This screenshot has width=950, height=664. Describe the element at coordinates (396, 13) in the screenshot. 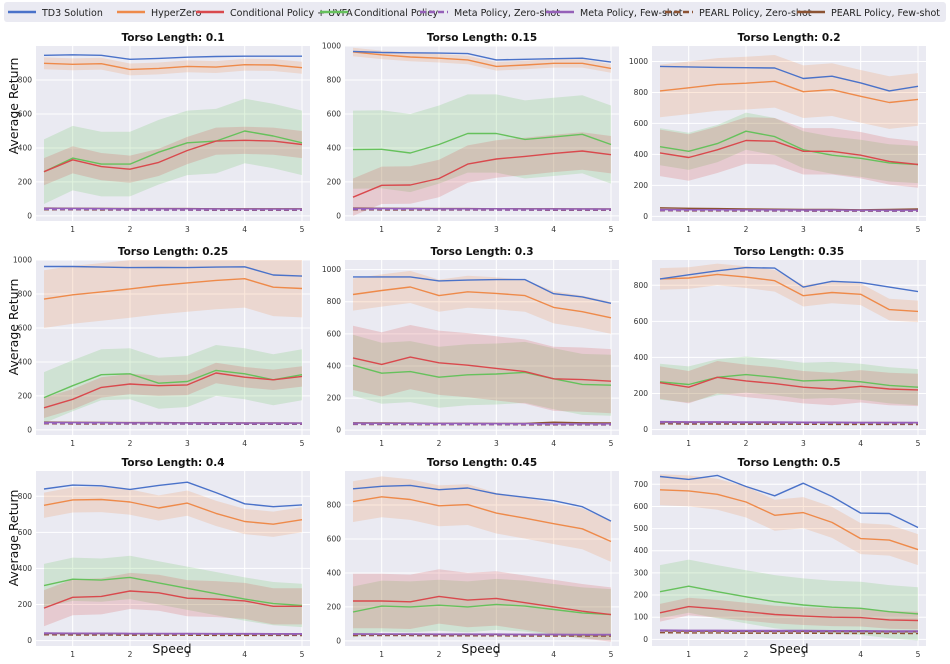

I see `legend-label: Conditional Policy` at that location.